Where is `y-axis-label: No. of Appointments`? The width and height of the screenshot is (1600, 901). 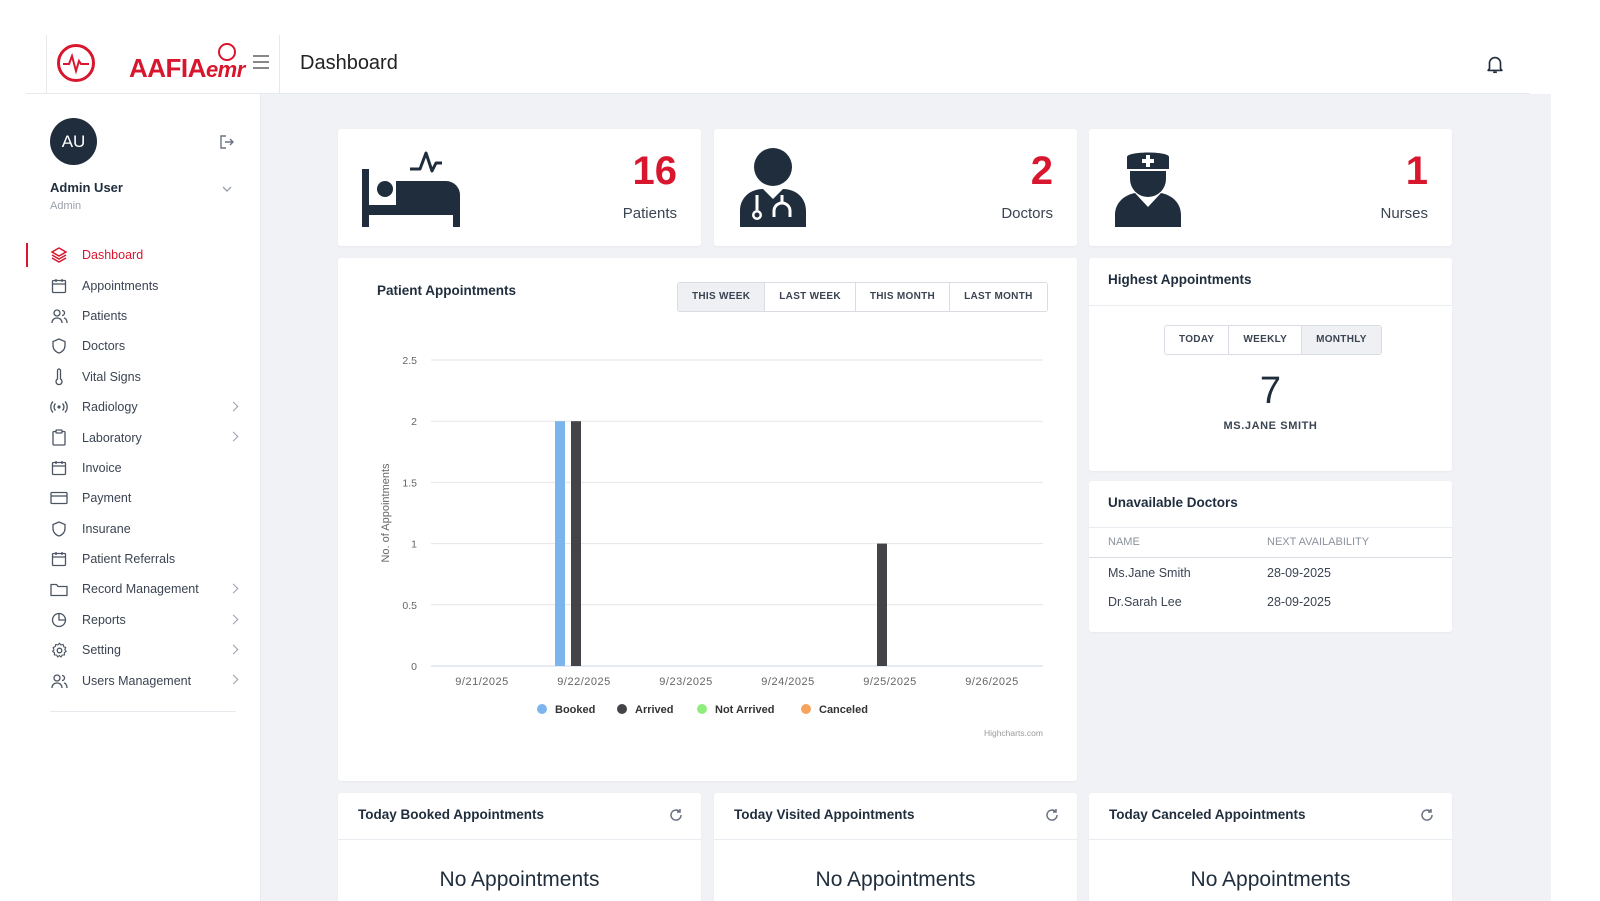
y-axis-label: No. of Appointments is located at coordinates (386, 513).